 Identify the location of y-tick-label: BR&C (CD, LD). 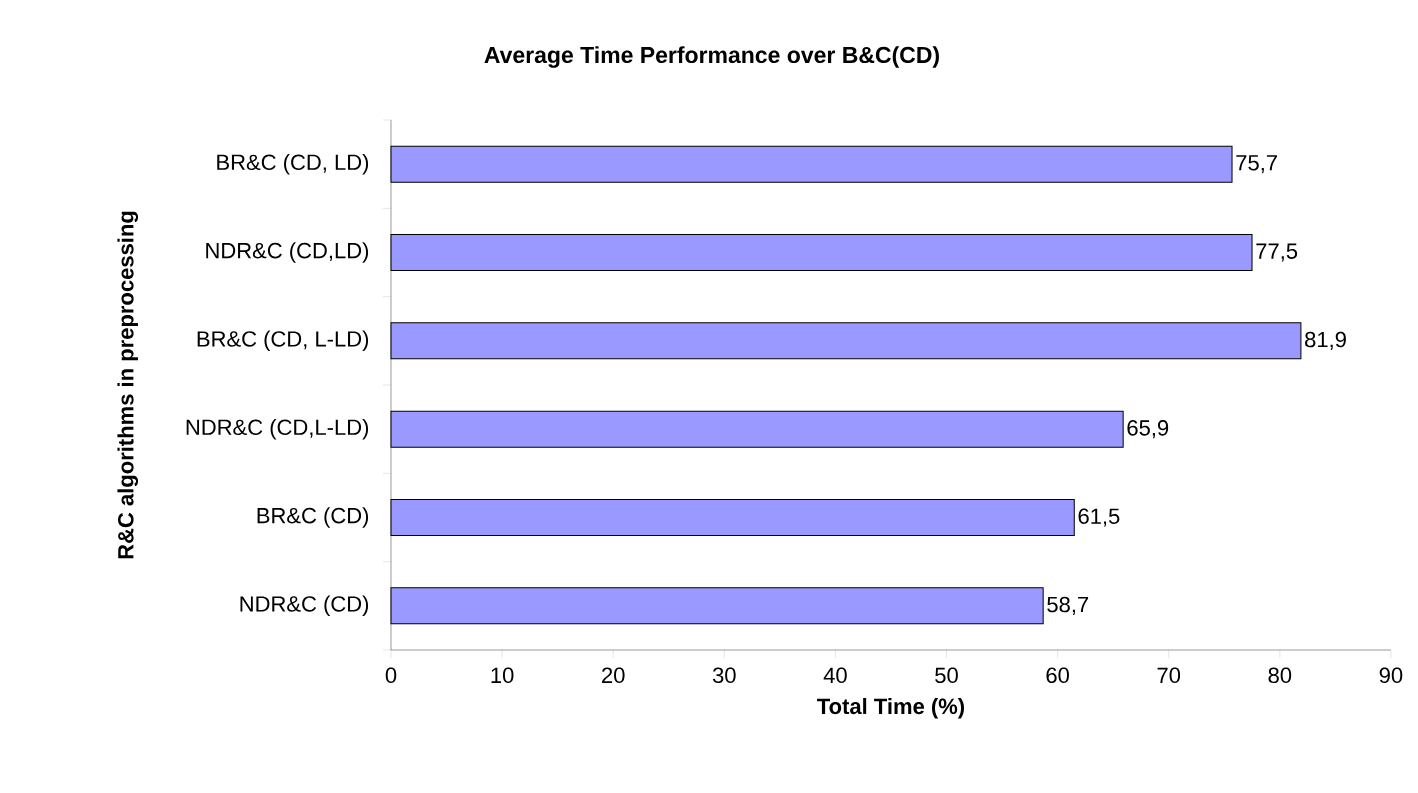
(293, 164).